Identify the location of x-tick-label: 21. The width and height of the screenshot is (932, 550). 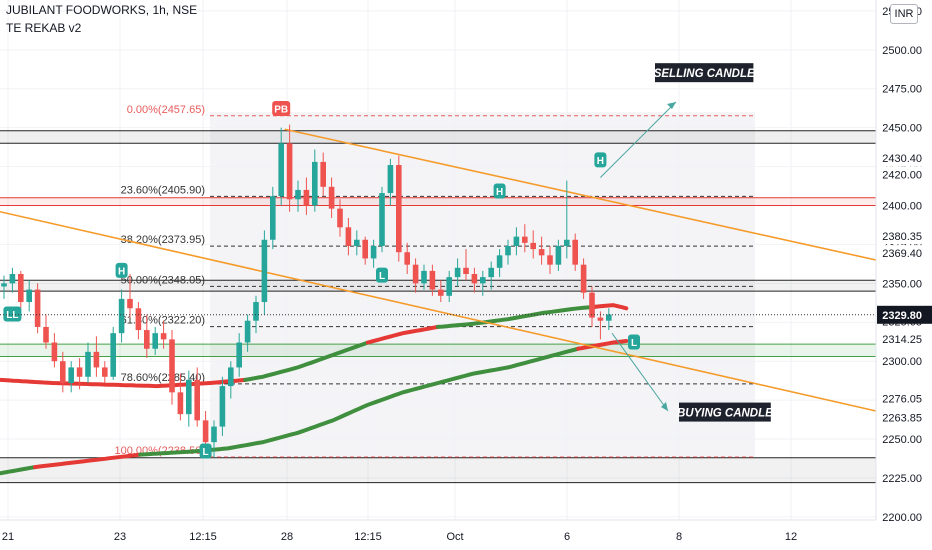
(8, 537).